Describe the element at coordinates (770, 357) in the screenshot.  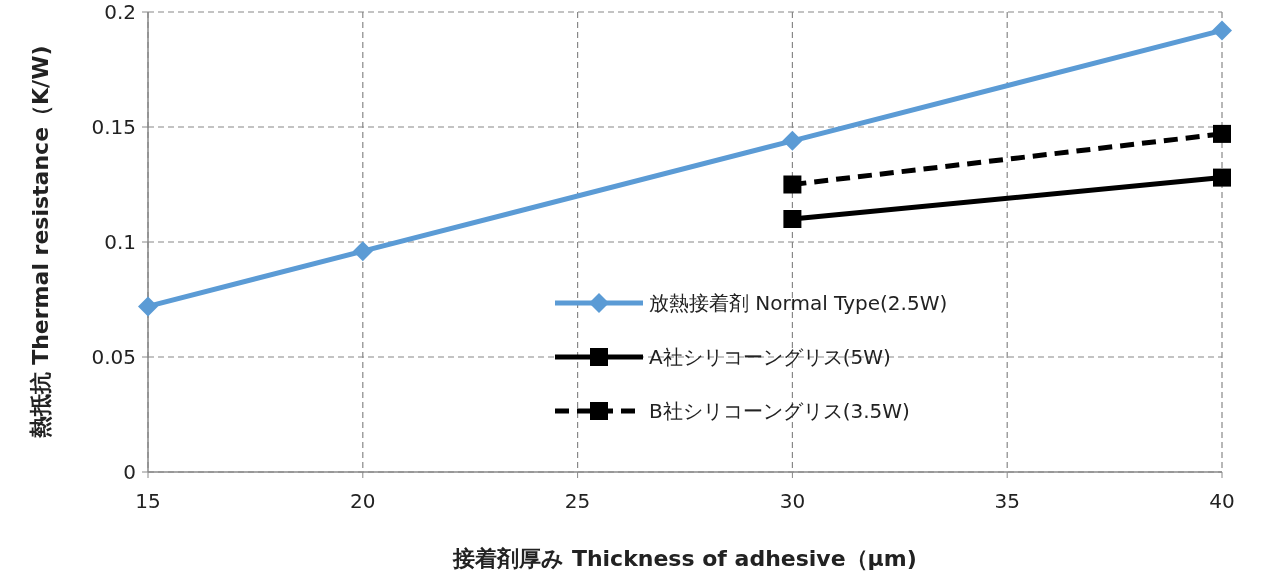
I see `legend-label: A社シリコーングリス(5W)` at that location.